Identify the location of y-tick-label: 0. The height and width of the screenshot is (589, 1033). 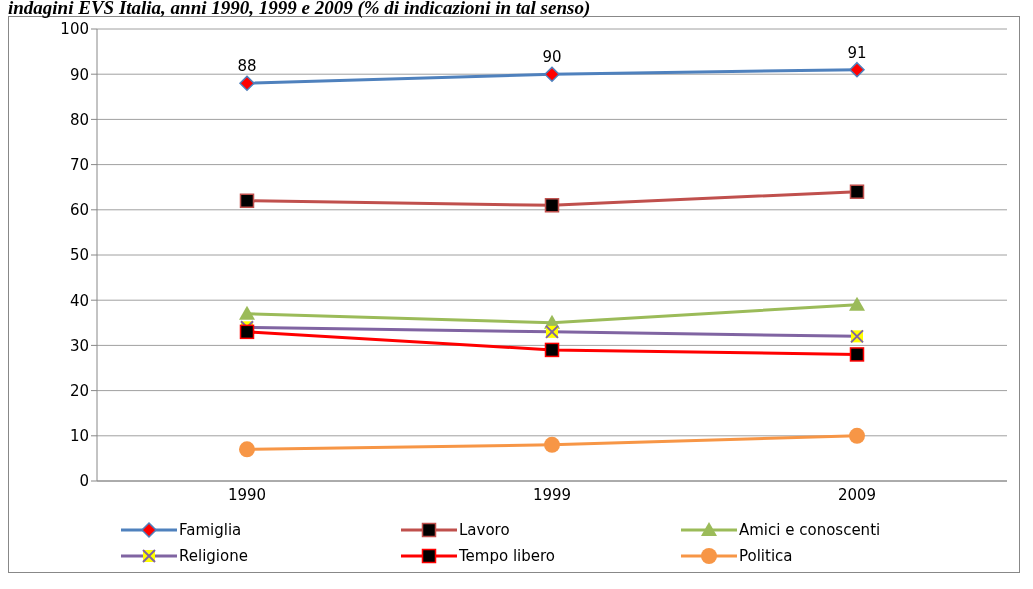
(84, 481).